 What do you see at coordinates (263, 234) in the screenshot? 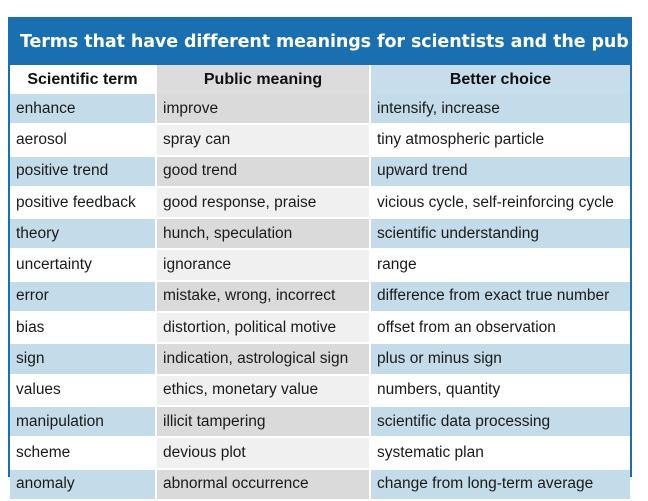
I see `public-meaning-cell: hunch, speculation` at bounding box center [263, 234].